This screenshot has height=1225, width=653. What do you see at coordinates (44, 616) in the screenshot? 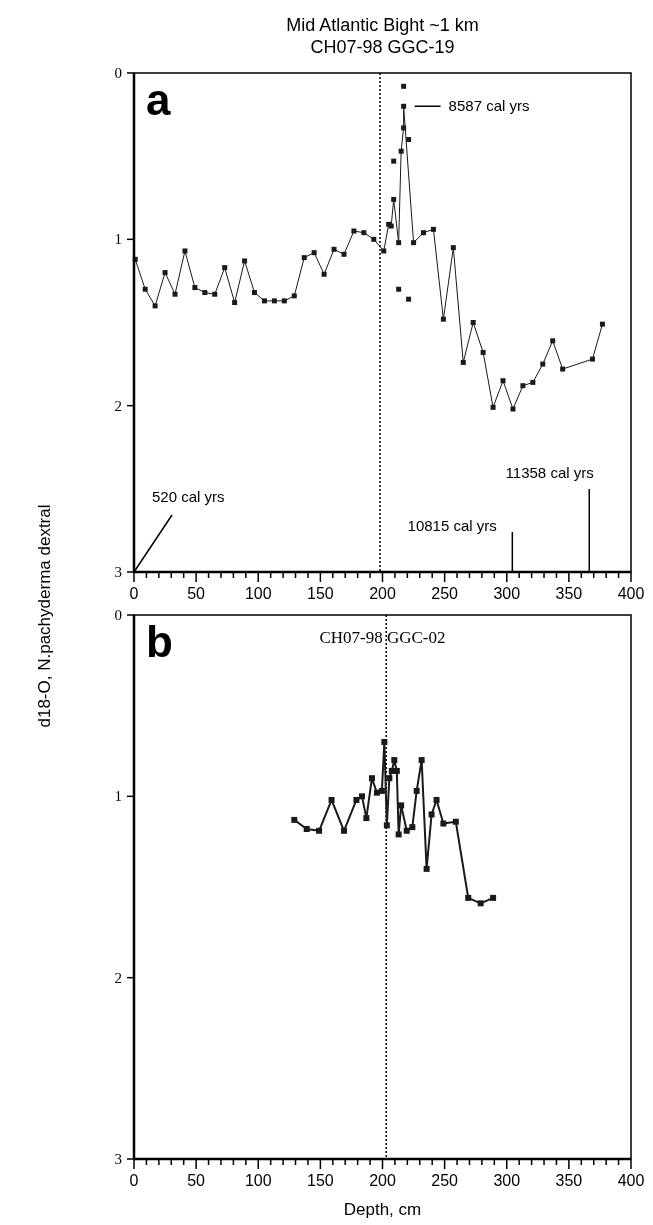
I see `y-axis-title: d18-O, N.pachyderma dextral` at bounding box center [44, 616].